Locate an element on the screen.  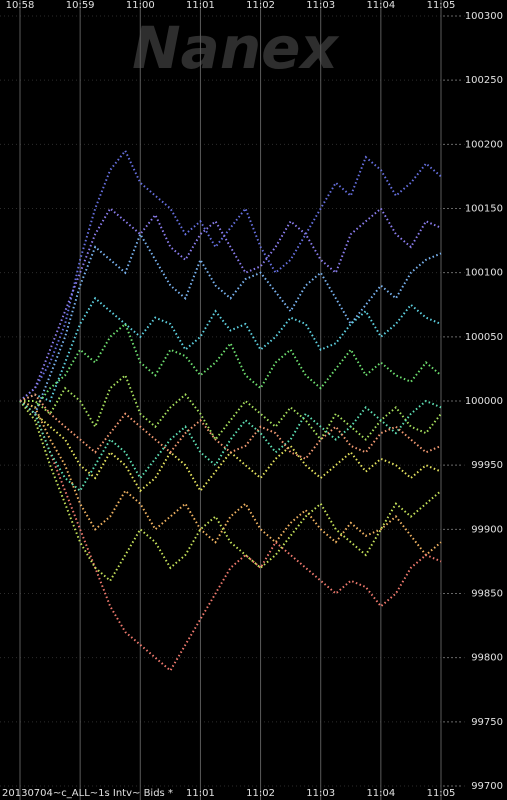
y-tick-label: 100250 is located at coordinates (484, 80).